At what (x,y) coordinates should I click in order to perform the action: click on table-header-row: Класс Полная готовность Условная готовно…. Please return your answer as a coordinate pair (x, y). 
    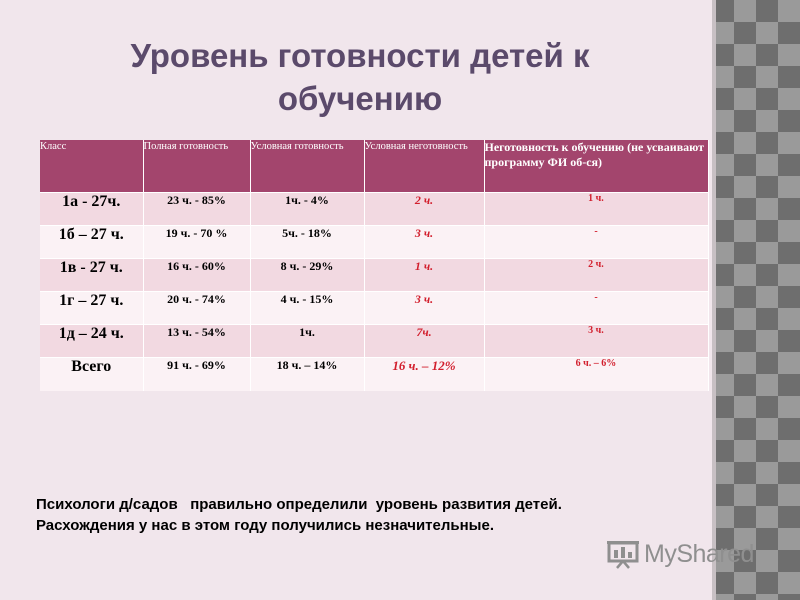
    Looking at the image, I should click on (374, 166).